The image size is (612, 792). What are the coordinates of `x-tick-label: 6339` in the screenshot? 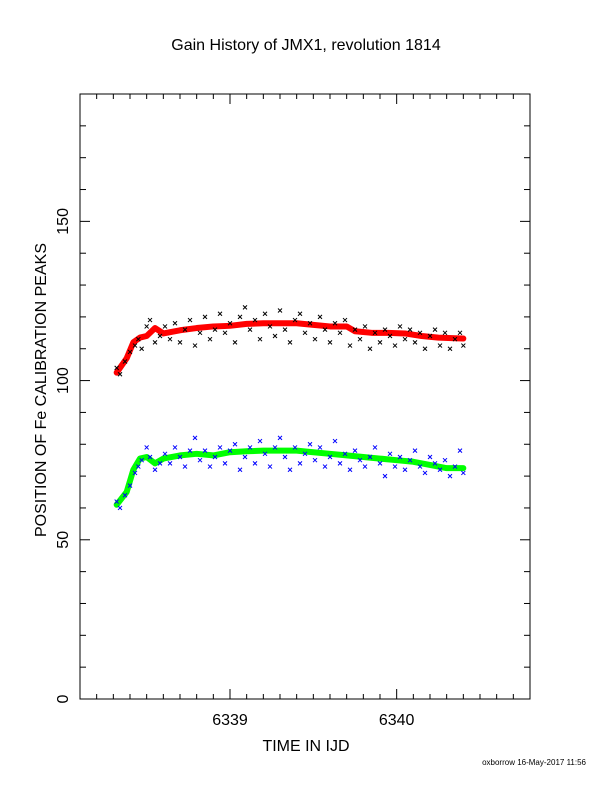 It's located at (230, 720).